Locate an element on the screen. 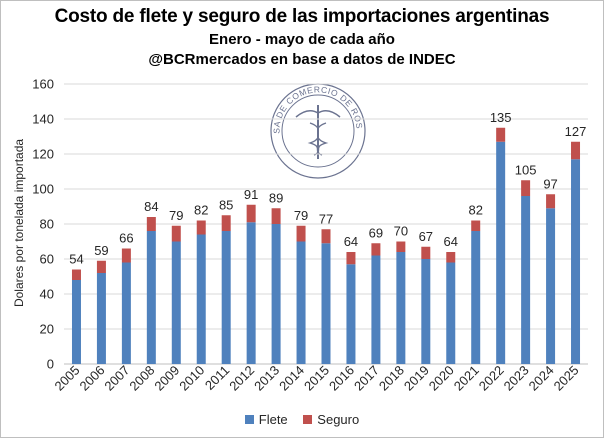 The height and width of the screenshot is (438, 604). bar-seguro-2021 is located at coordinates (476, 225).